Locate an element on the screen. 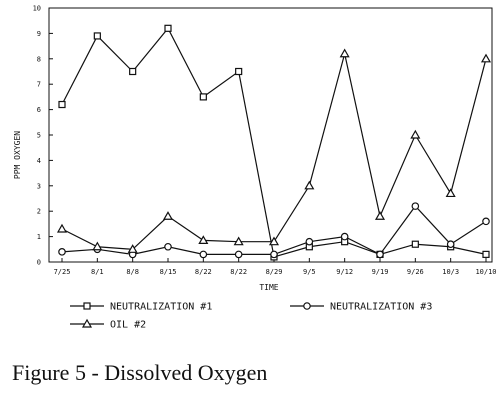  y-tick-label: 8 is located at coordinates (39, 59).